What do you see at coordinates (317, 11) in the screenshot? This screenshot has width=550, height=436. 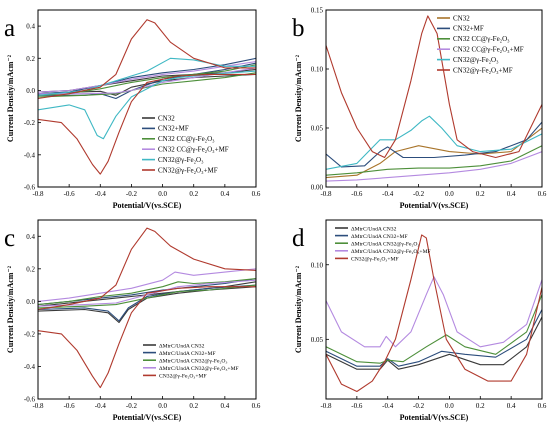 I see `y-tick-label: 0.15` at bounding box center [317, 11].